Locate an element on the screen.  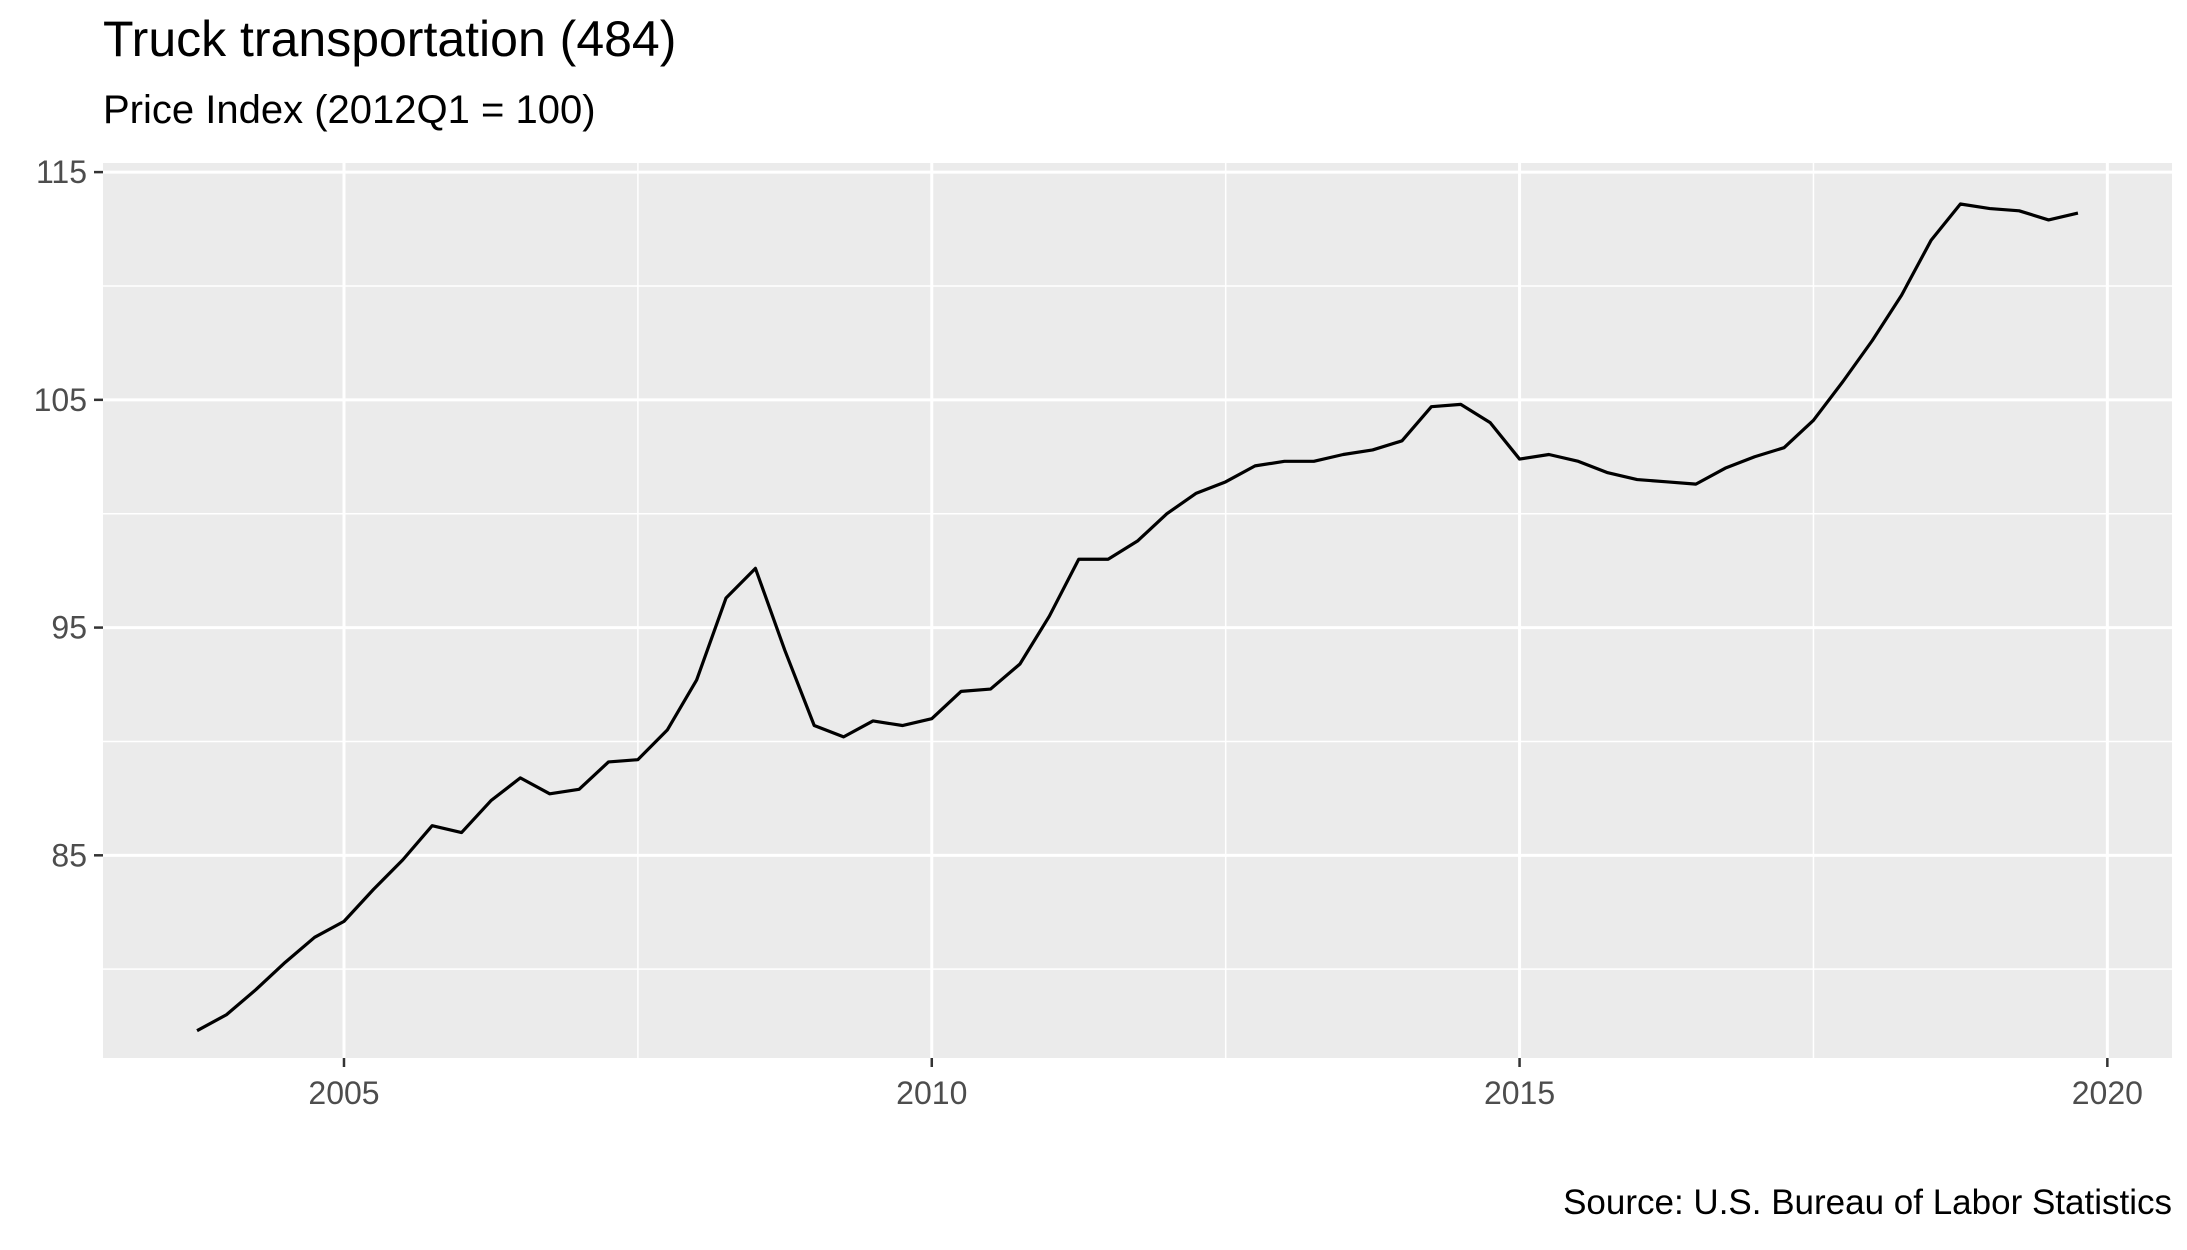
x-tick-label: 2005 is located at coordinates (343, 1093).